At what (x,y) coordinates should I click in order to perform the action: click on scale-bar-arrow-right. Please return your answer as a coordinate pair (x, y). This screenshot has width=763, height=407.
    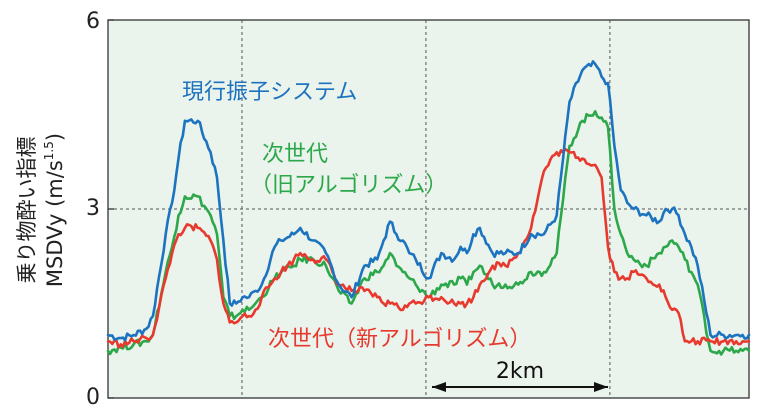
    Looking at the image, I should click on (601, 387).